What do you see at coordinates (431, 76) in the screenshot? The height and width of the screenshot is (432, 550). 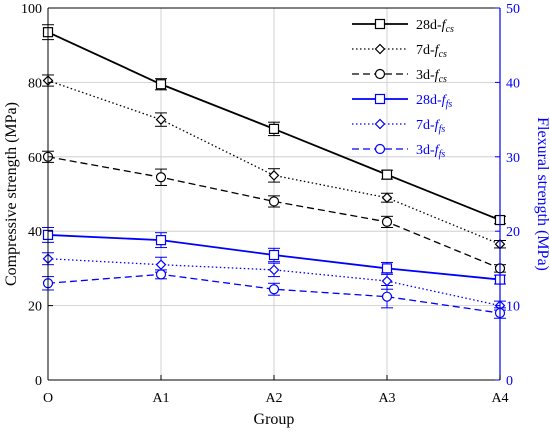 I see `legend-label: 3d-fcs` at bounding box center [431, 76].